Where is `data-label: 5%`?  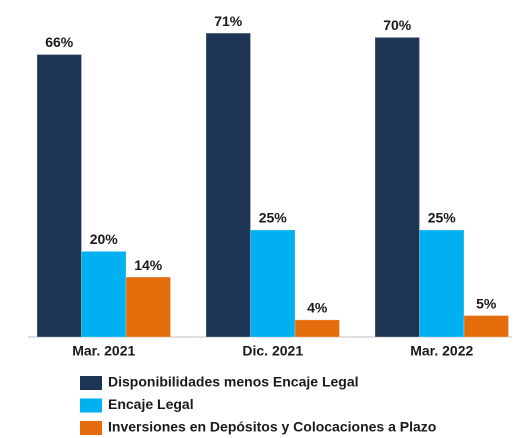
data-label: 5% is located at coordinates (486, 303).